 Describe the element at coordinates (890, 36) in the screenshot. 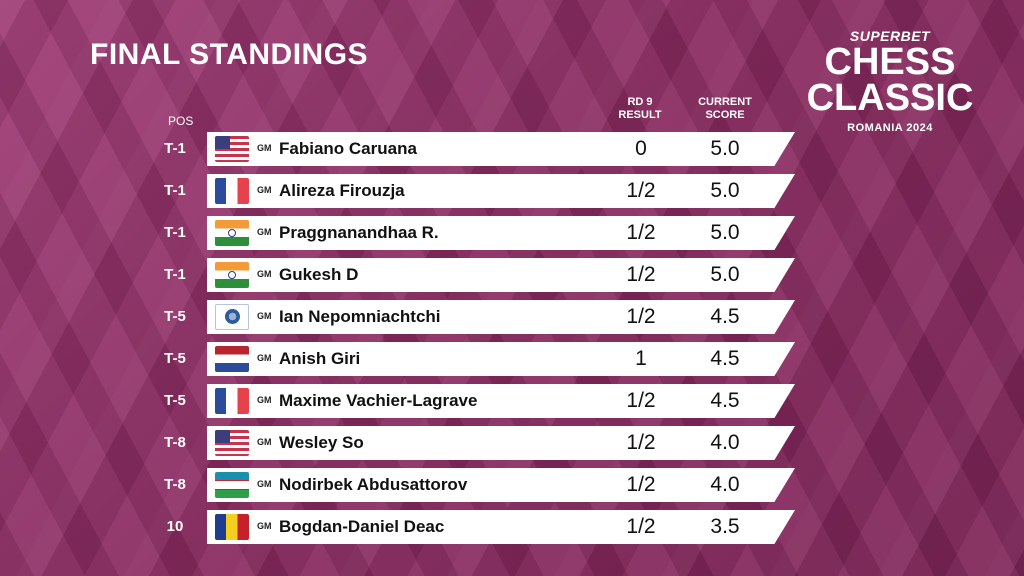

I see `logo-brand: SUPERBET` at that location.